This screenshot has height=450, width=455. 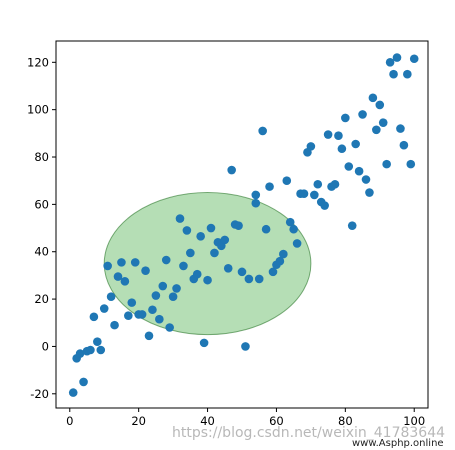 I want to click on y-tick-label: 40, so click(x=41, y=252).